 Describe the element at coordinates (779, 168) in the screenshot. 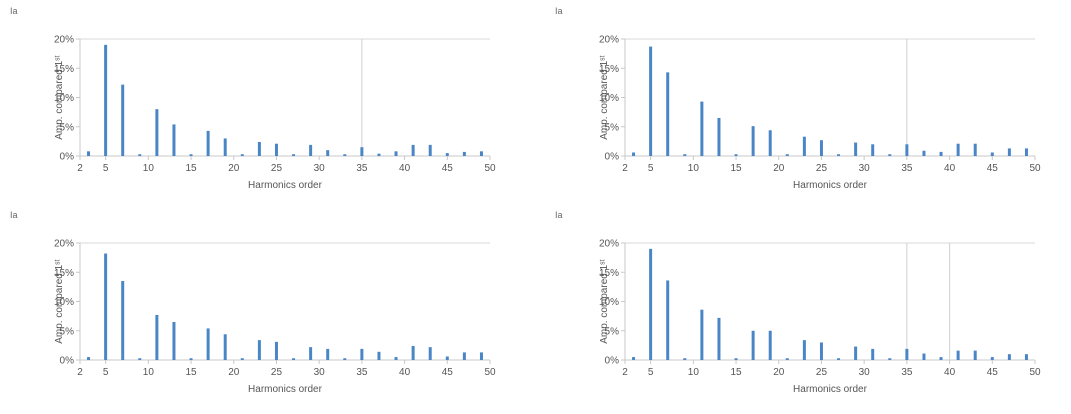

I see `x-tick-label: 20` at that location.